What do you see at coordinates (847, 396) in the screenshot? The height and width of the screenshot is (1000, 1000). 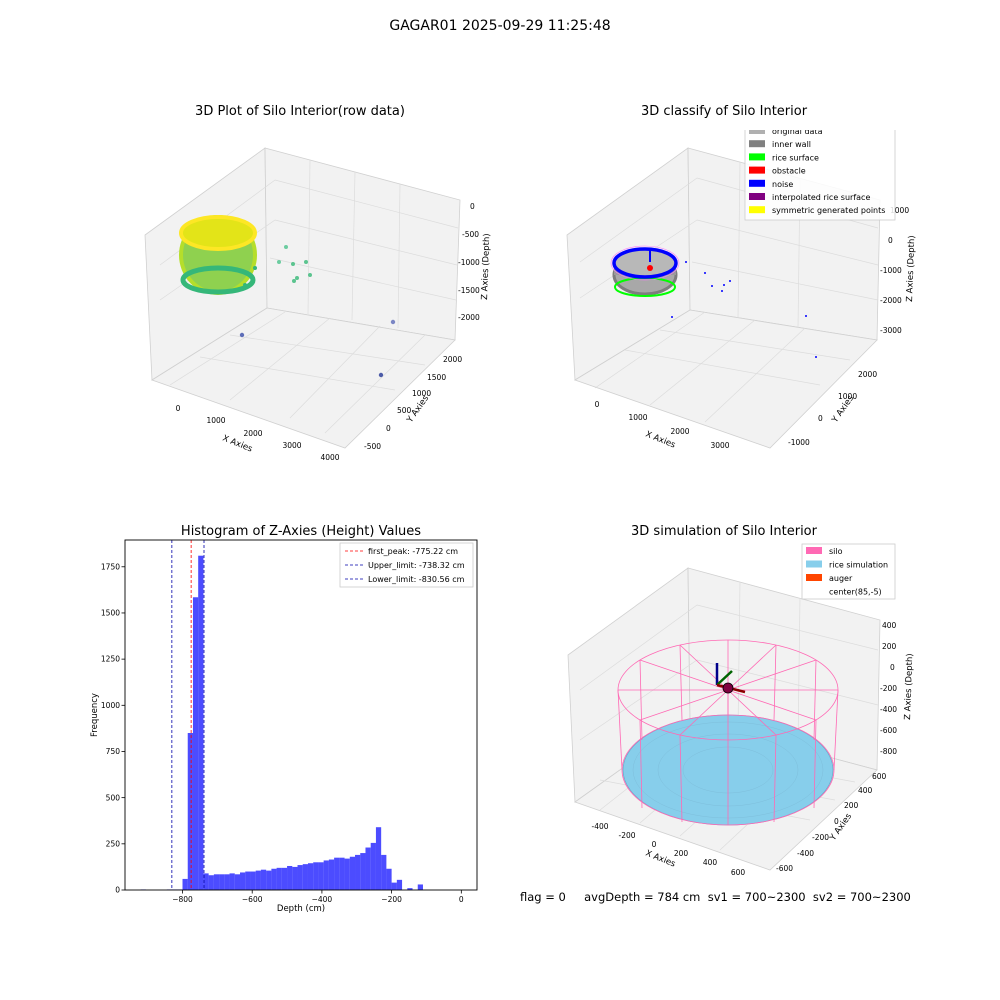 I see `plot2-ytick: 1000` at bounding box center [847, 396].